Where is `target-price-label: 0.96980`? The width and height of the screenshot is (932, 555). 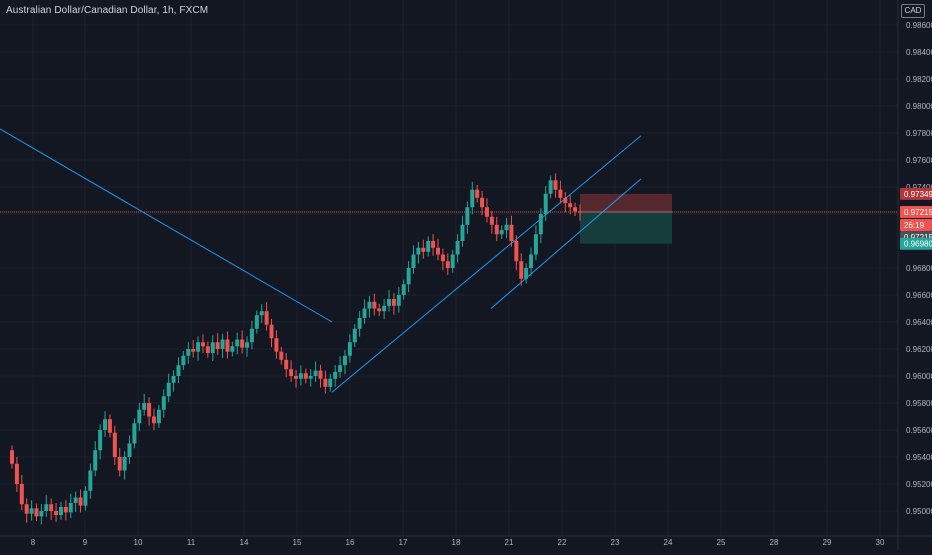
target-price-label: 0.96980 is located at coordinates (918, 244).